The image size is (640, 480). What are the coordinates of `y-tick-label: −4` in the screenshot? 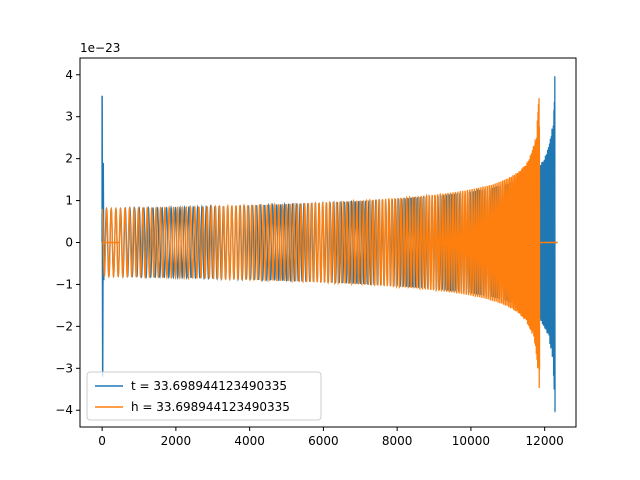 It's located at (64, 410).